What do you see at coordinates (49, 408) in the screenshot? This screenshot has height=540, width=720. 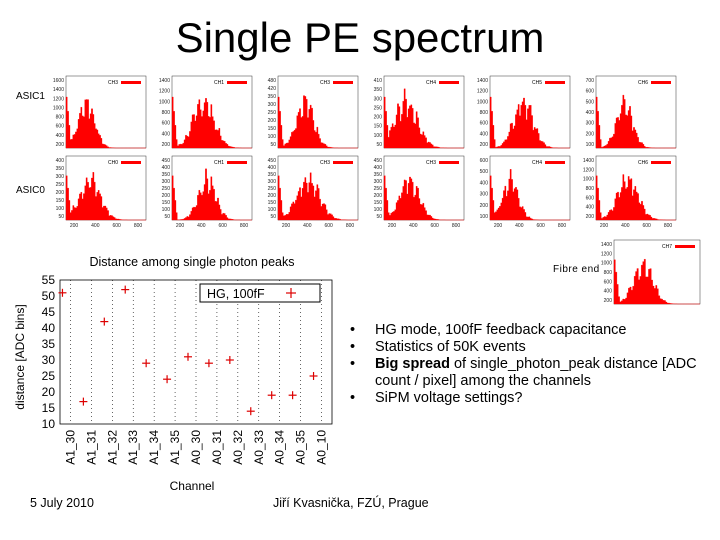 I see `y-tick-label: 15` at bounding box center [49, 408].